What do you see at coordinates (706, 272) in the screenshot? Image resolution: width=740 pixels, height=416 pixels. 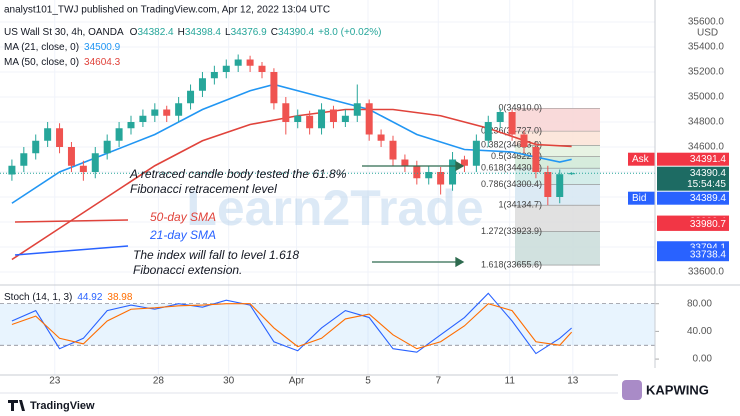 I see `y-tick-label: 33600.0` at bounding box center [706, 272].